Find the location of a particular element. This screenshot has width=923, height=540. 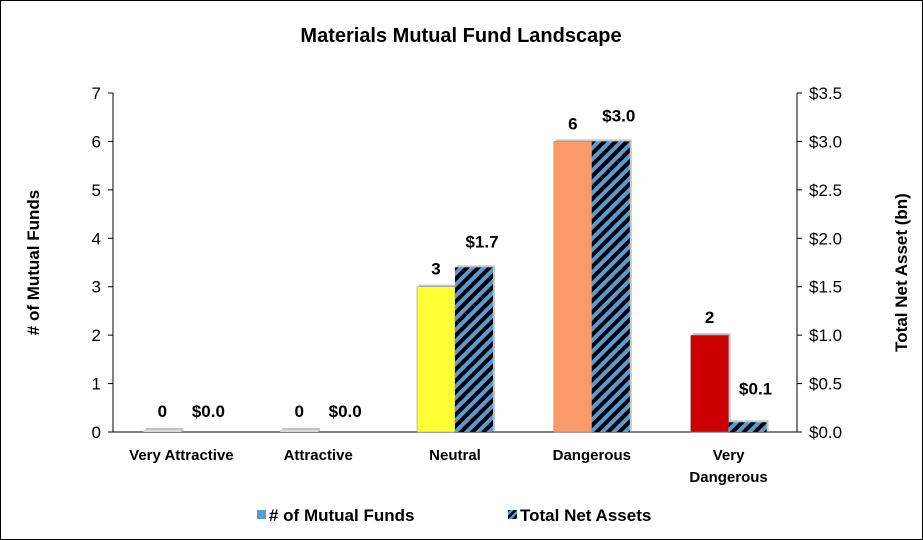

y-tick-label-left: 2 is located at coordinates (96, 335).